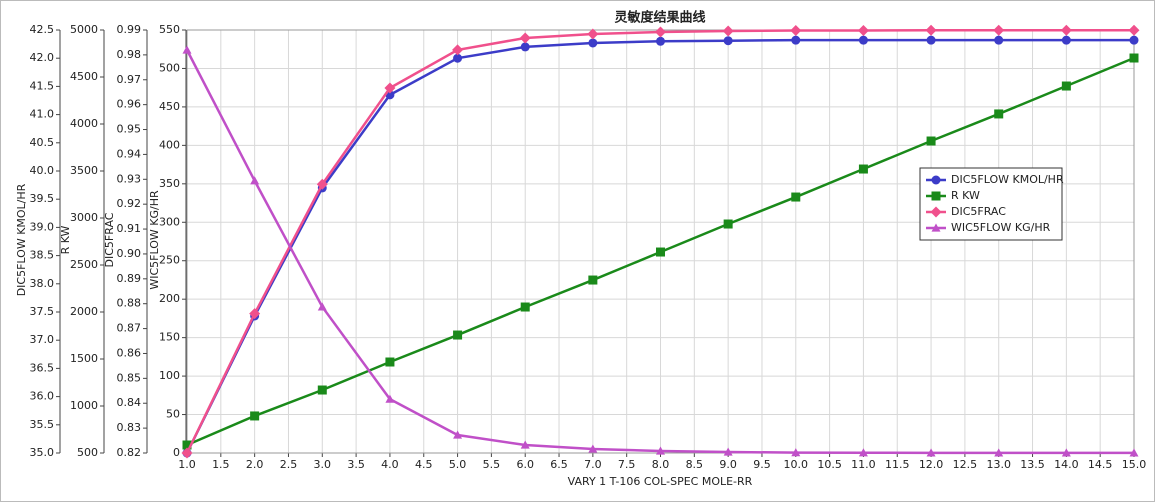 The width and height of the screenshot is (1155, 502). I want to click on y-tick-label: 0.89, so click(129, 278).